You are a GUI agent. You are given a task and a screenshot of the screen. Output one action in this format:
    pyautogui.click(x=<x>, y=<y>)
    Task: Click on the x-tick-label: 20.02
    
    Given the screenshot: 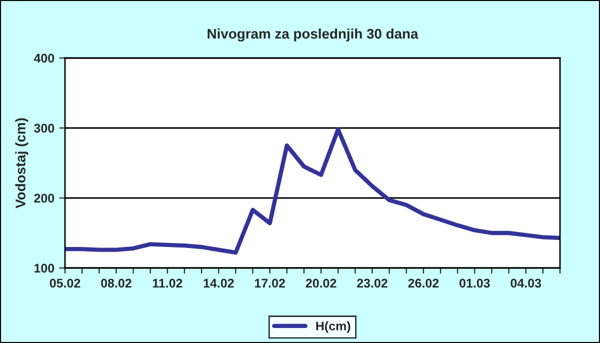 What is the action you would take?
    pyautogui.click(x=321, y=283)
    